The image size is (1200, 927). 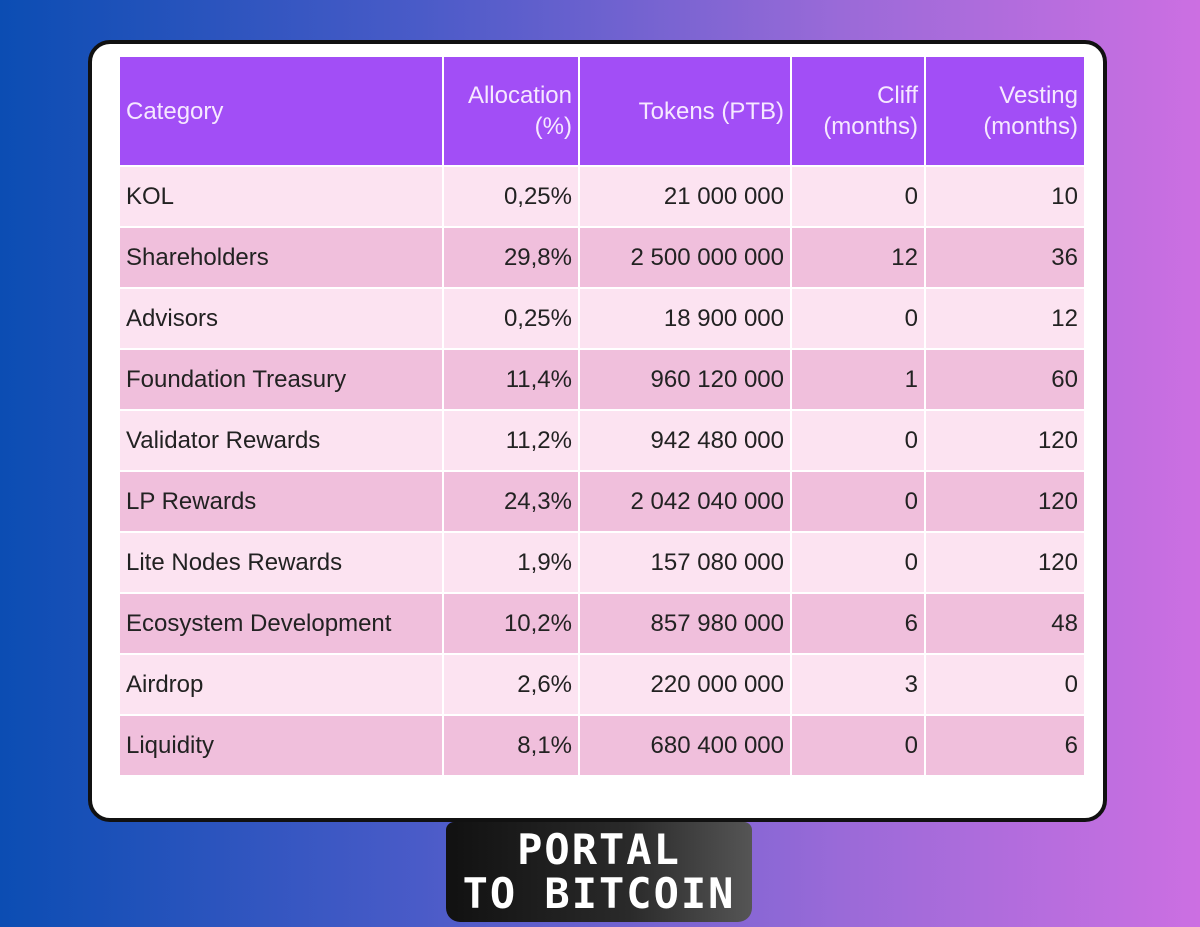 What do you see at coordinates (281, 623) in the screenshot?
I see `table-cell: Ecosystem Development` at bounding box center [281, 623].